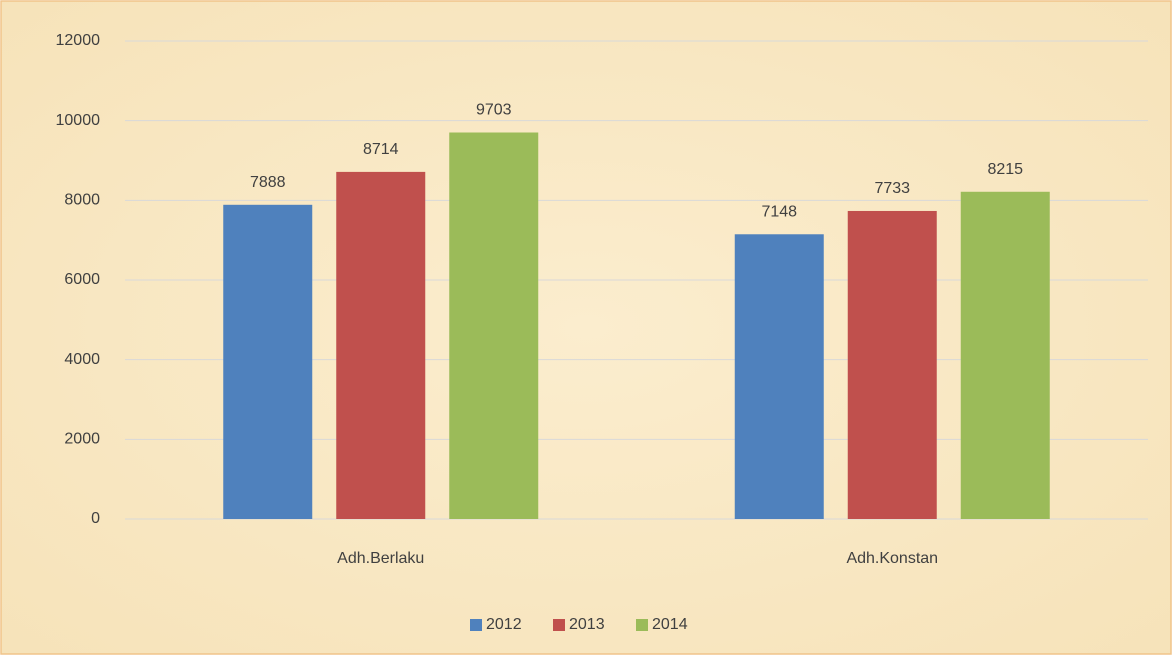 This screenshot has width=1172, height=655. I want to click on y-tick-label: 12000, so click(78, 40).